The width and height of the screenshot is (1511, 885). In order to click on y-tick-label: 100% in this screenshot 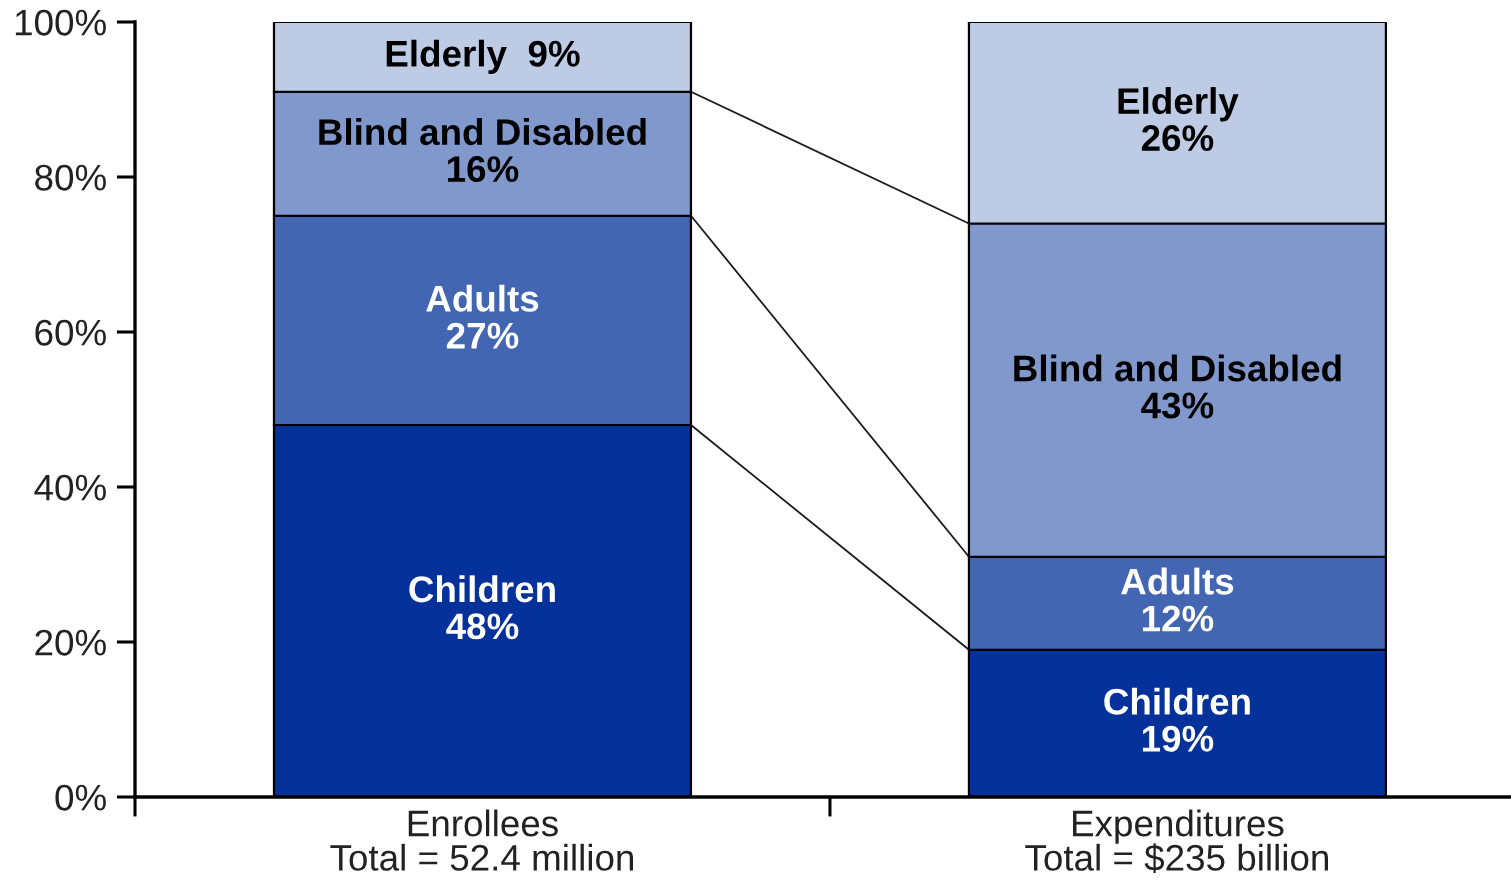, I will do `click(60, 22)`.